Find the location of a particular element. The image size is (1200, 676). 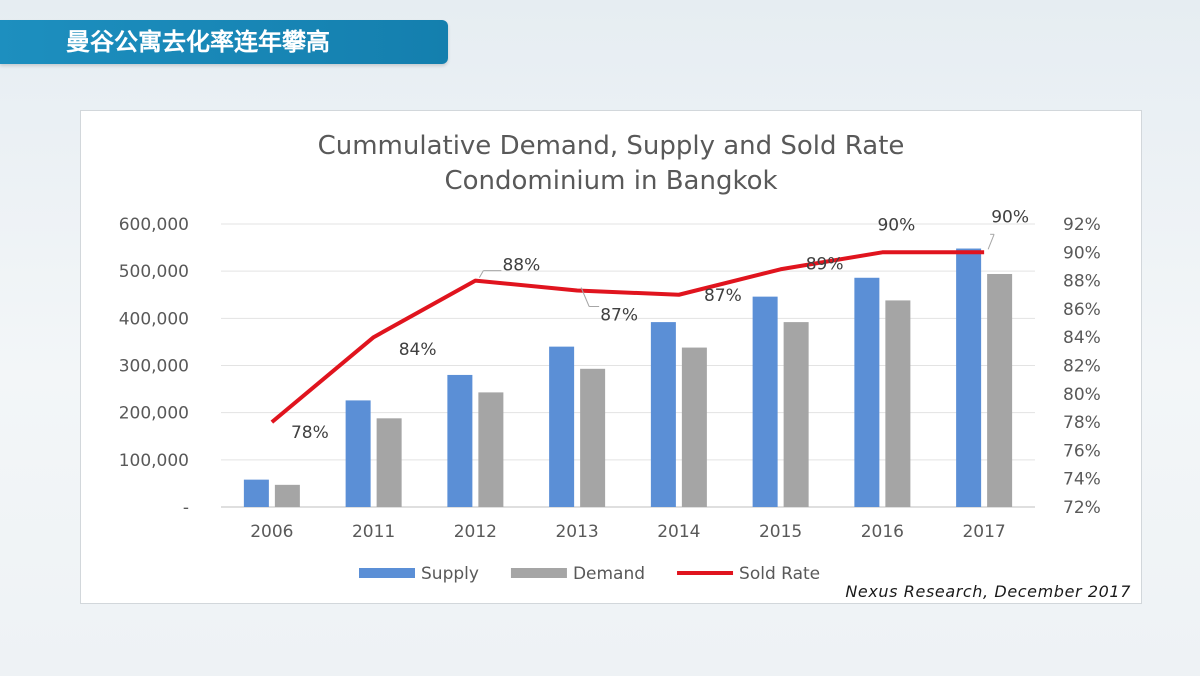

y-right-tick-label: 82% is located at coordinates (1082, 367).